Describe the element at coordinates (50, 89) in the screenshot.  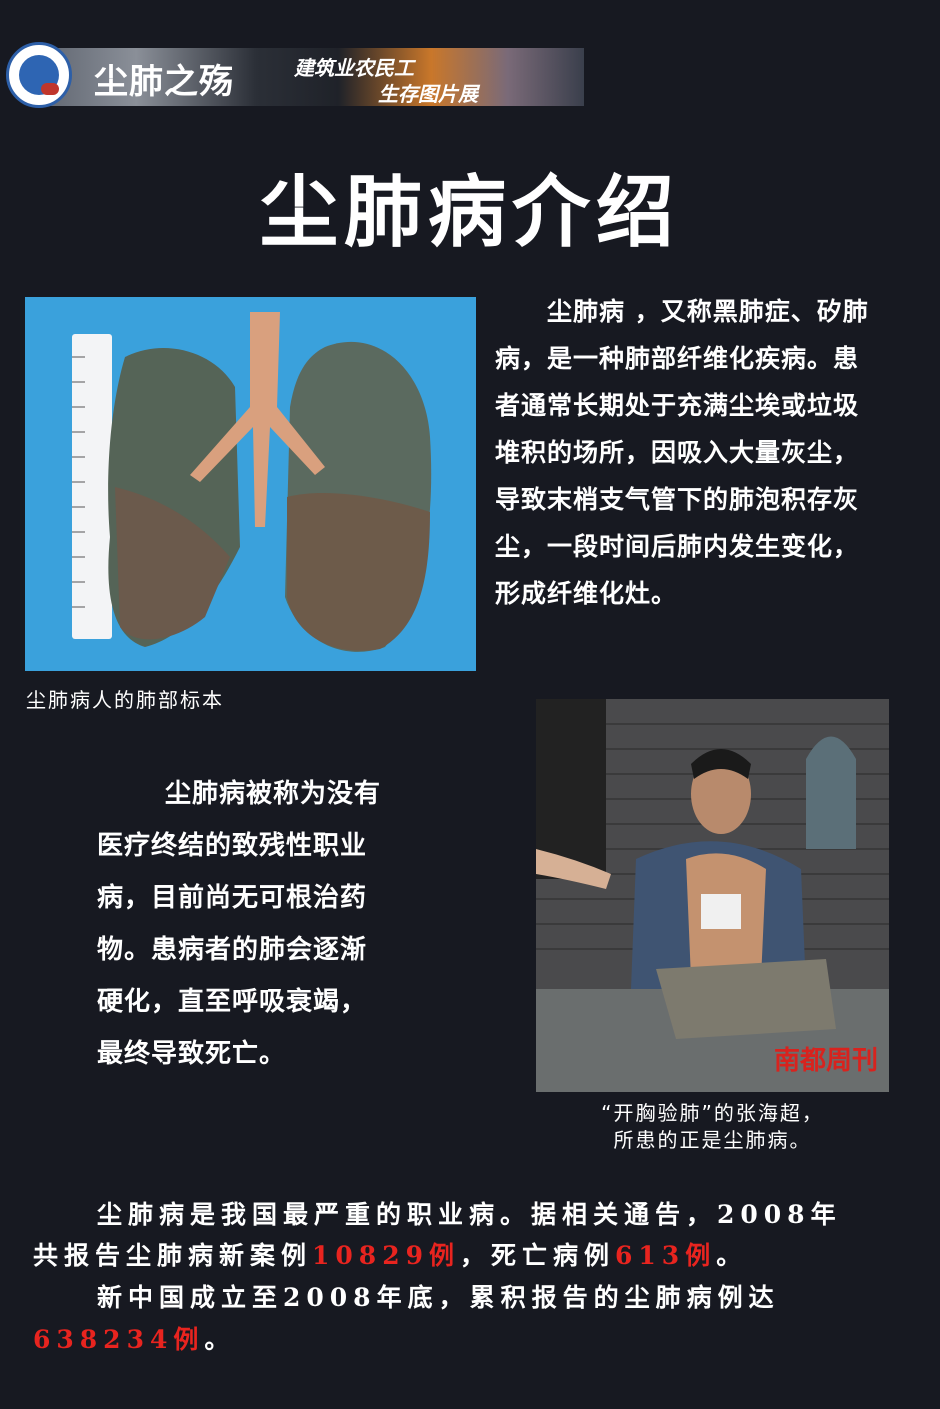
I see `logo-badge` at that location.